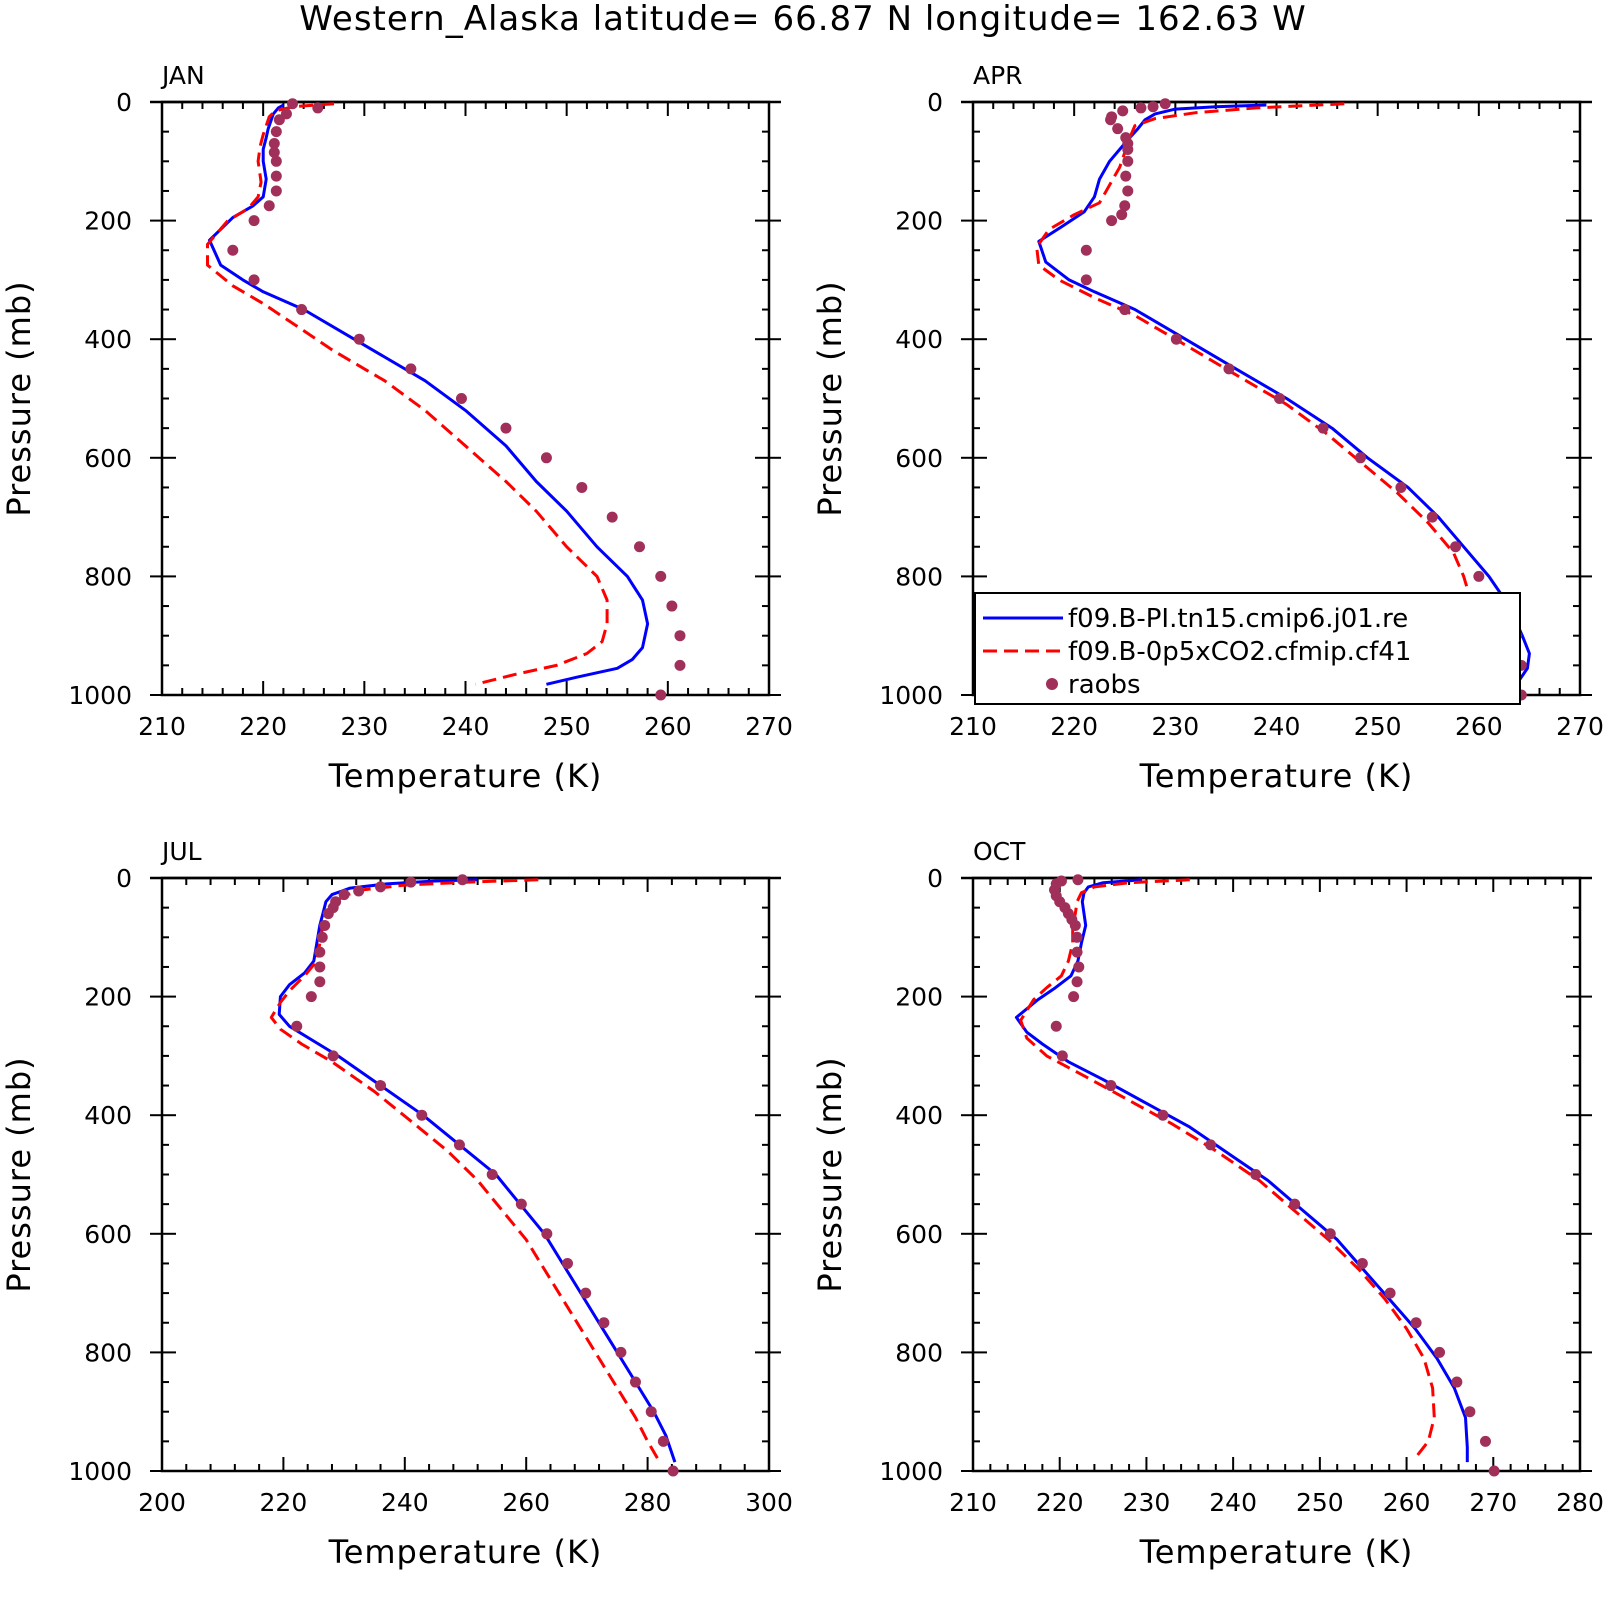 The height and width of the screenshot is (1600, 1606). Describe the element at coordinates (1227, 1170) in the screenshot. I see `series-line-cfmip` at that location.